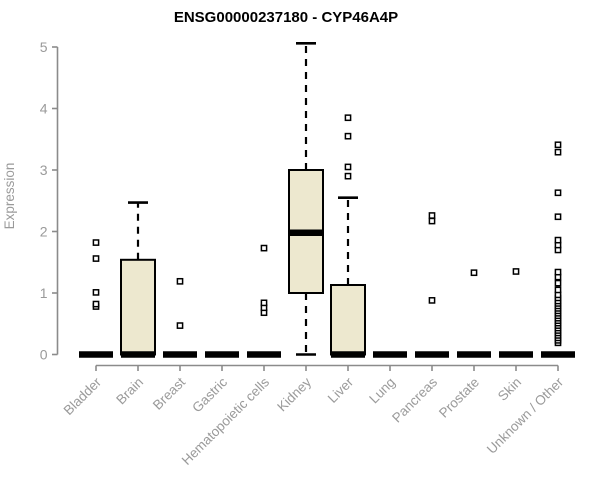 The image size is (600, 500). I want to click on skin-outlier-point, so click(516, 271).